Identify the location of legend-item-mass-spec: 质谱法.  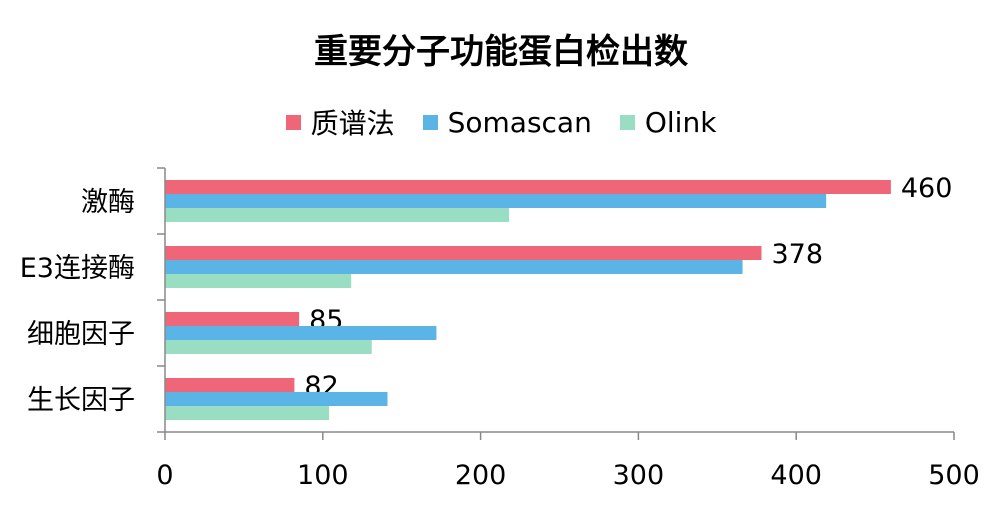
(340, 122).